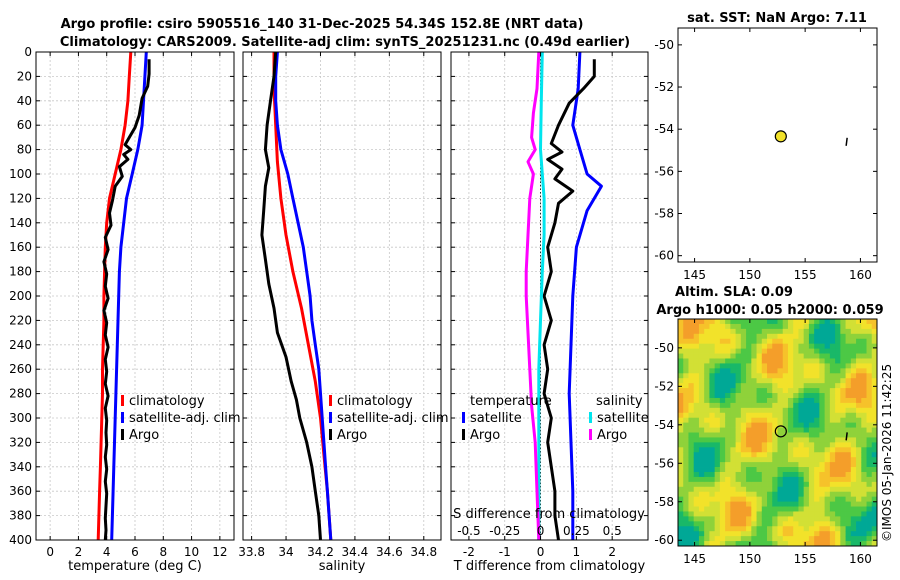  I want to click on legend-swatch, so click(330, 400).